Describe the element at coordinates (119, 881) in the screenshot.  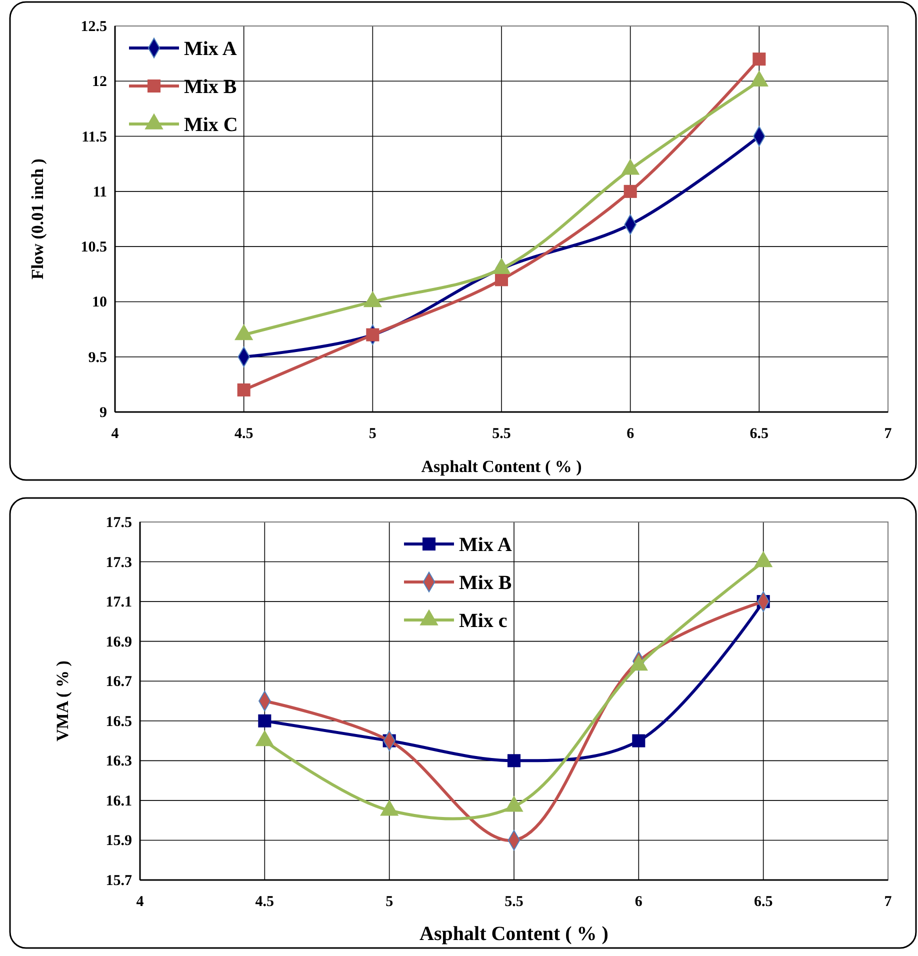
I see `y-tick-label: 15.7` at that location.